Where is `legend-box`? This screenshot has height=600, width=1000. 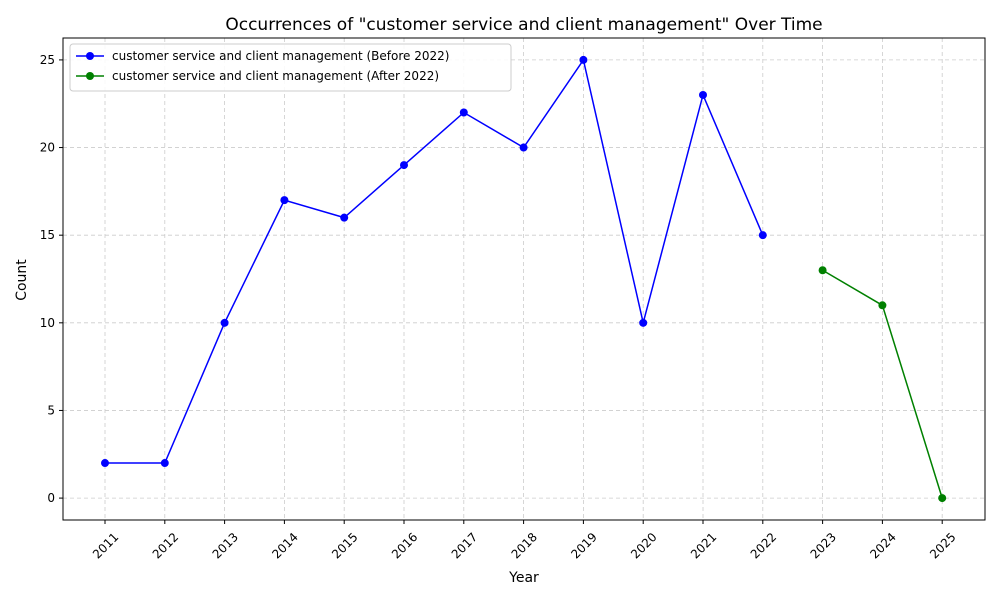
legend-box is located at coordinates (290, 67).